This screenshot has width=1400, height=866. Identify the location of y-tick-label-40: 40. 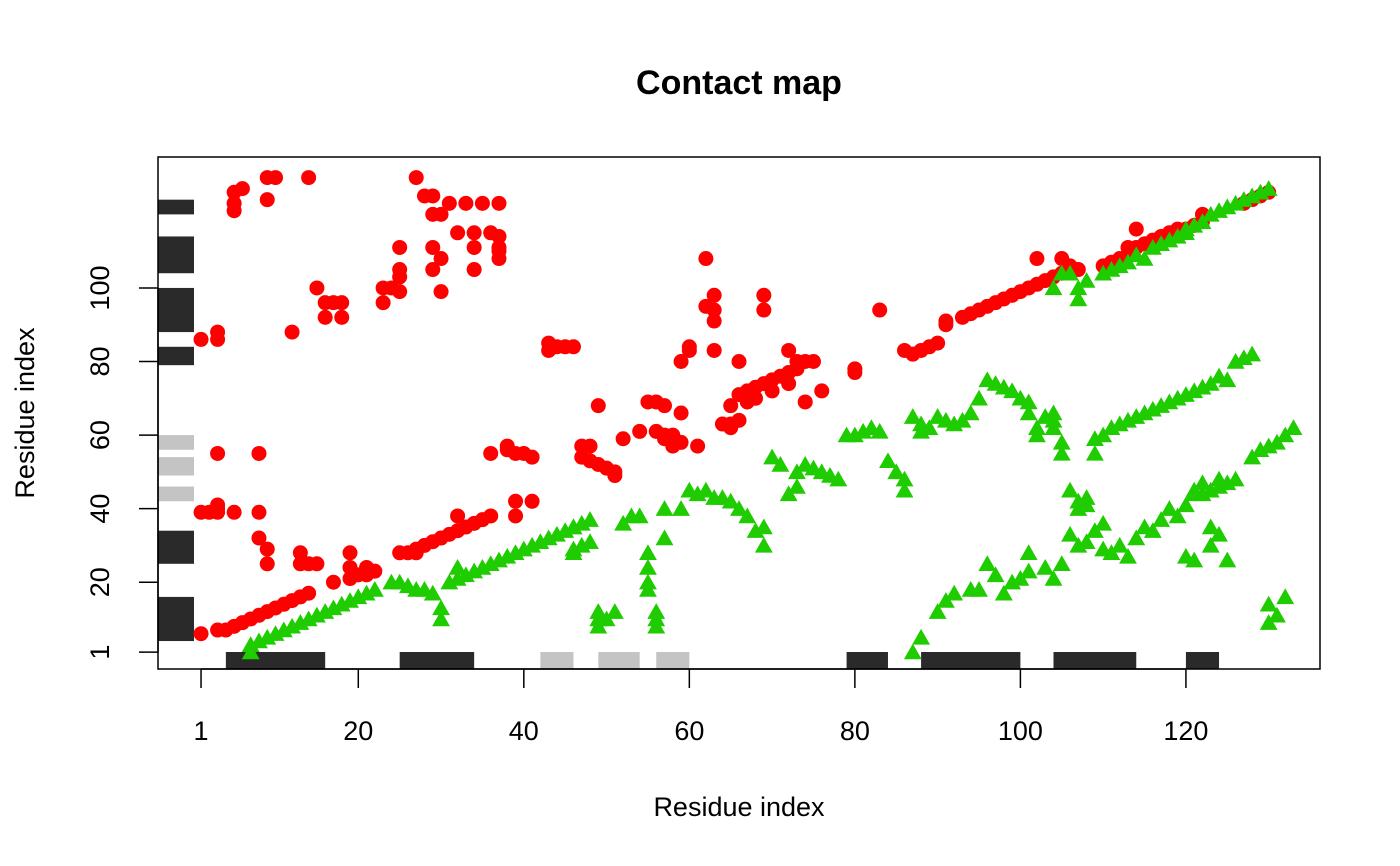
(100, 509).